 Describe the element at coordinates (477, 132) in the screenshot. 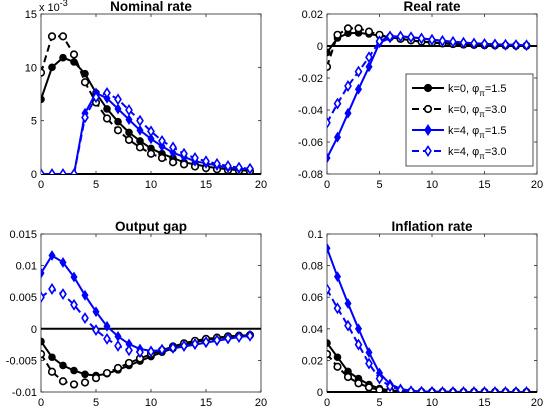

I see `legend-label: k=4, φπ=1.5` at that location.